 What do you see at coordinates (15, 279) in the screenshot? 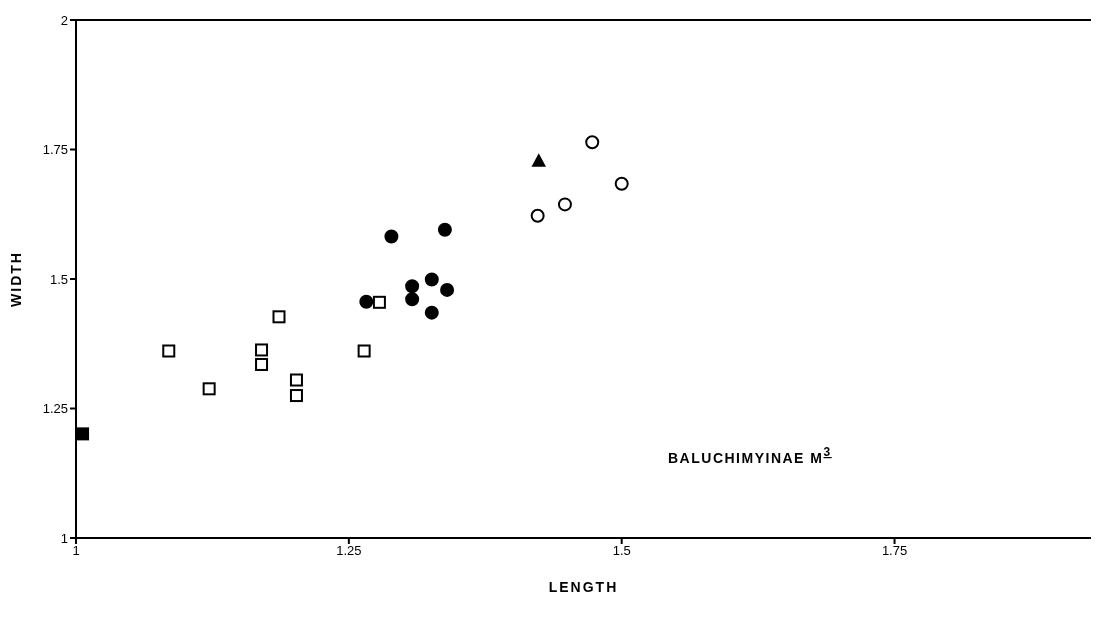
I see `y-axis-title: WIDTH` at bounding box center [15, 279].